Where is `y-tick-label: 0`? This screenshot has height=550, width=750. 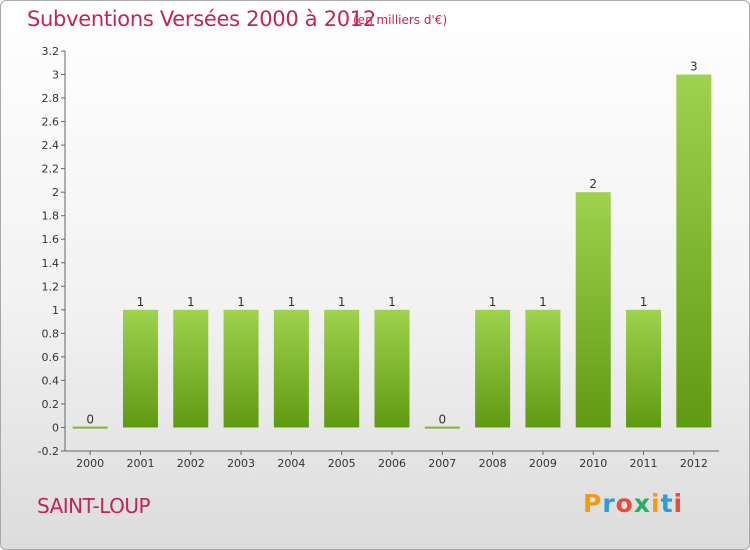 y-tick-label: 0 is located at coordinates (55, 427).